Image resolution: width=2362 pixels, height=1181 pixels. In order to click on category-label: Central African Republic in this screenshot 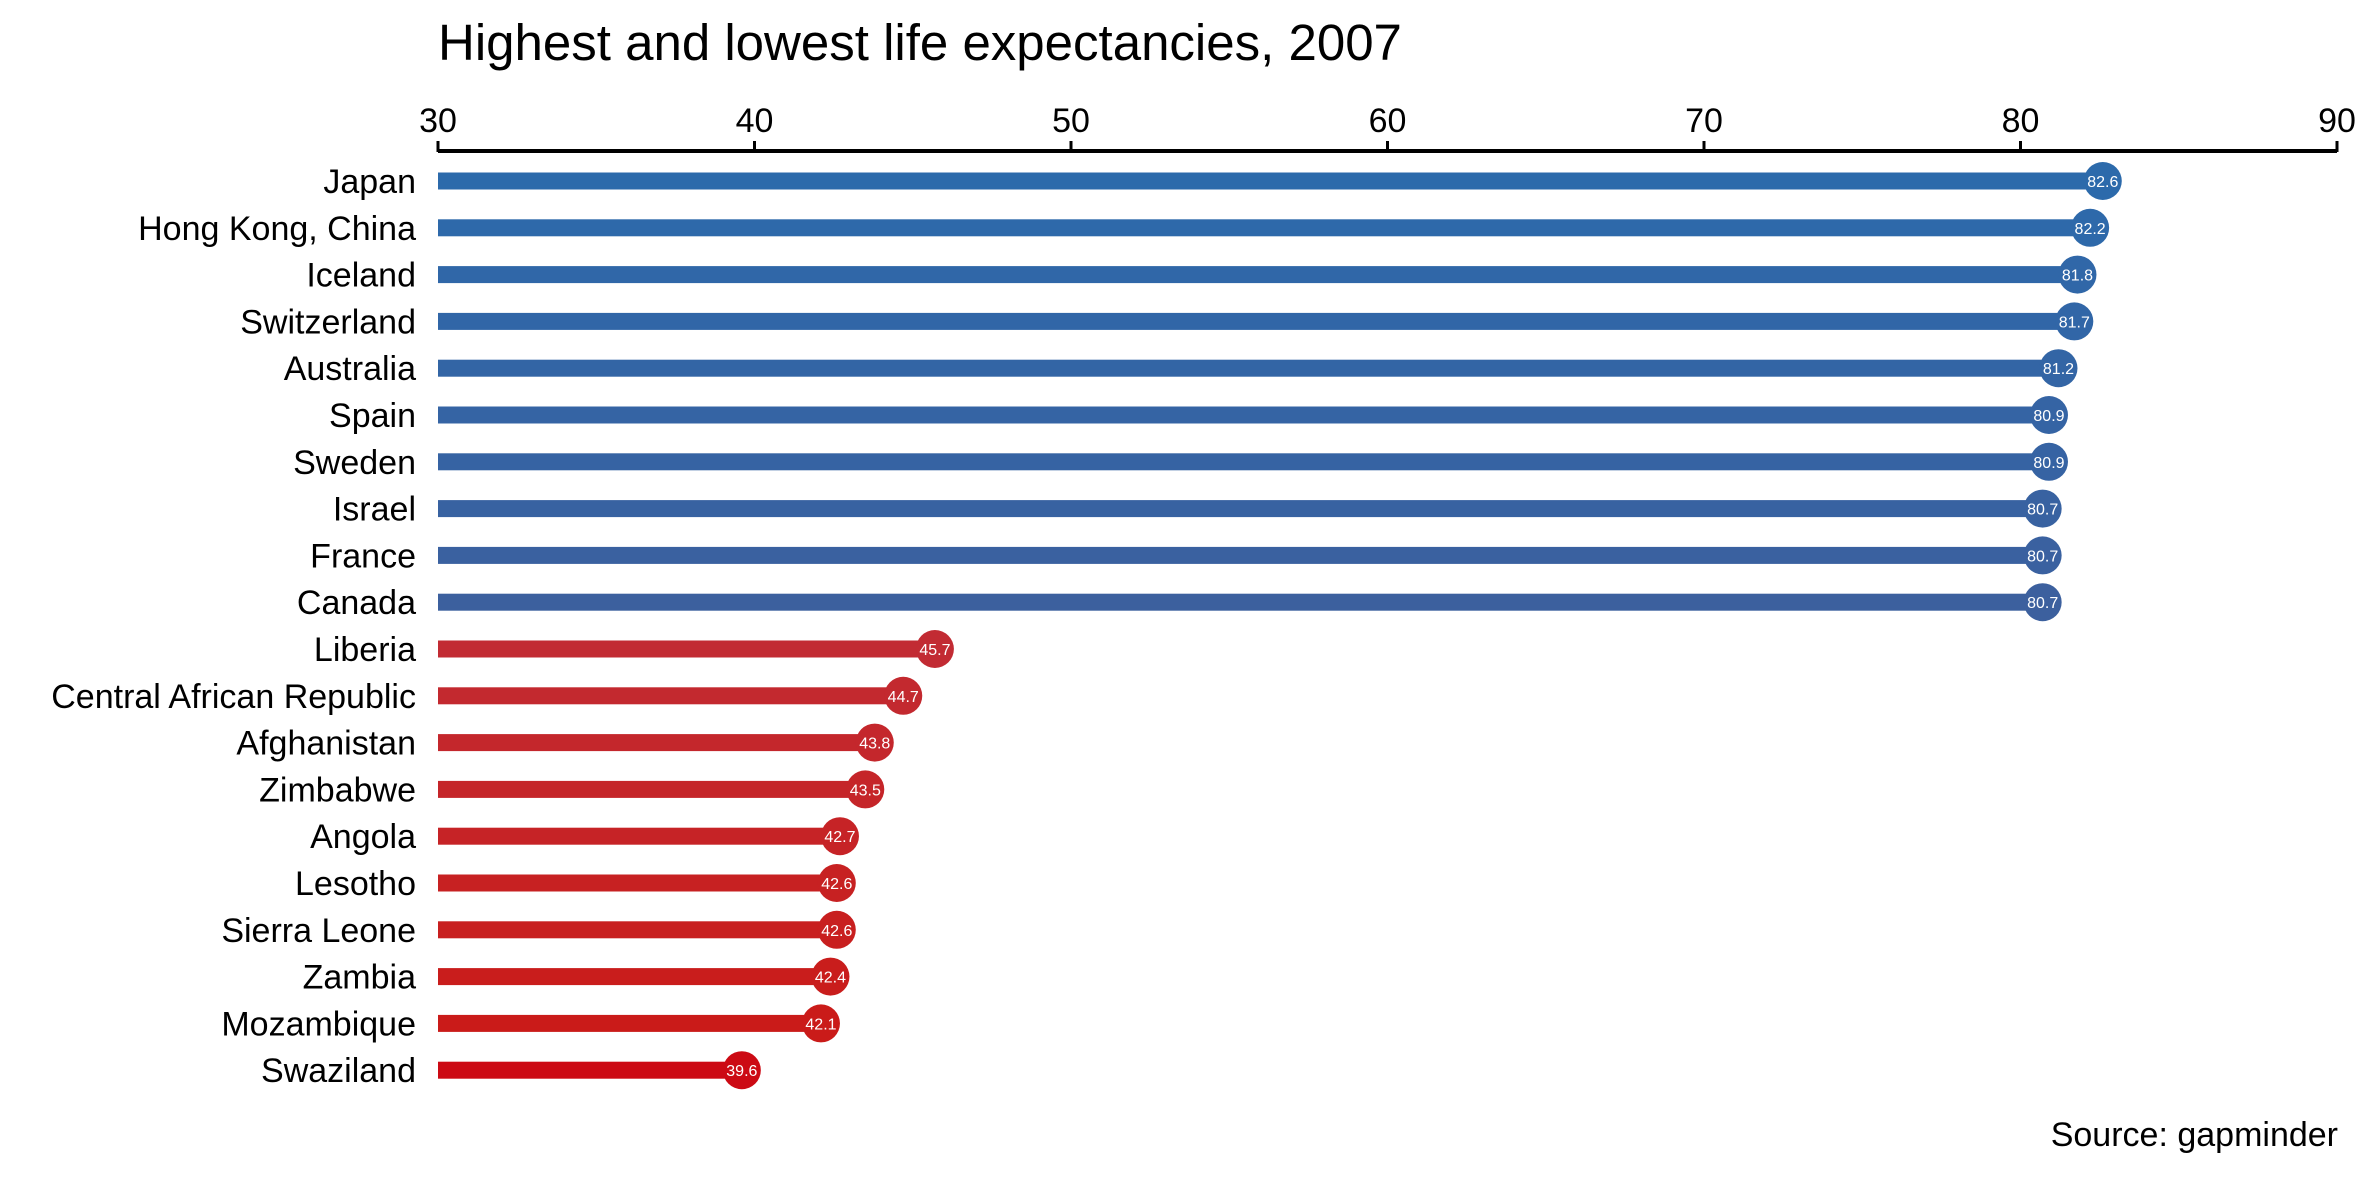, I will do `click(233, 697)`.